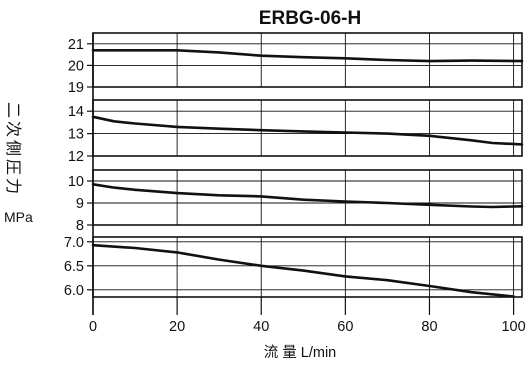 The width and height of the screenshot is (529, 367). What do you see at coordinates (429, 327) in the screenshot?
I see `x-tick-label: 80` at bounding box center [429, 327].